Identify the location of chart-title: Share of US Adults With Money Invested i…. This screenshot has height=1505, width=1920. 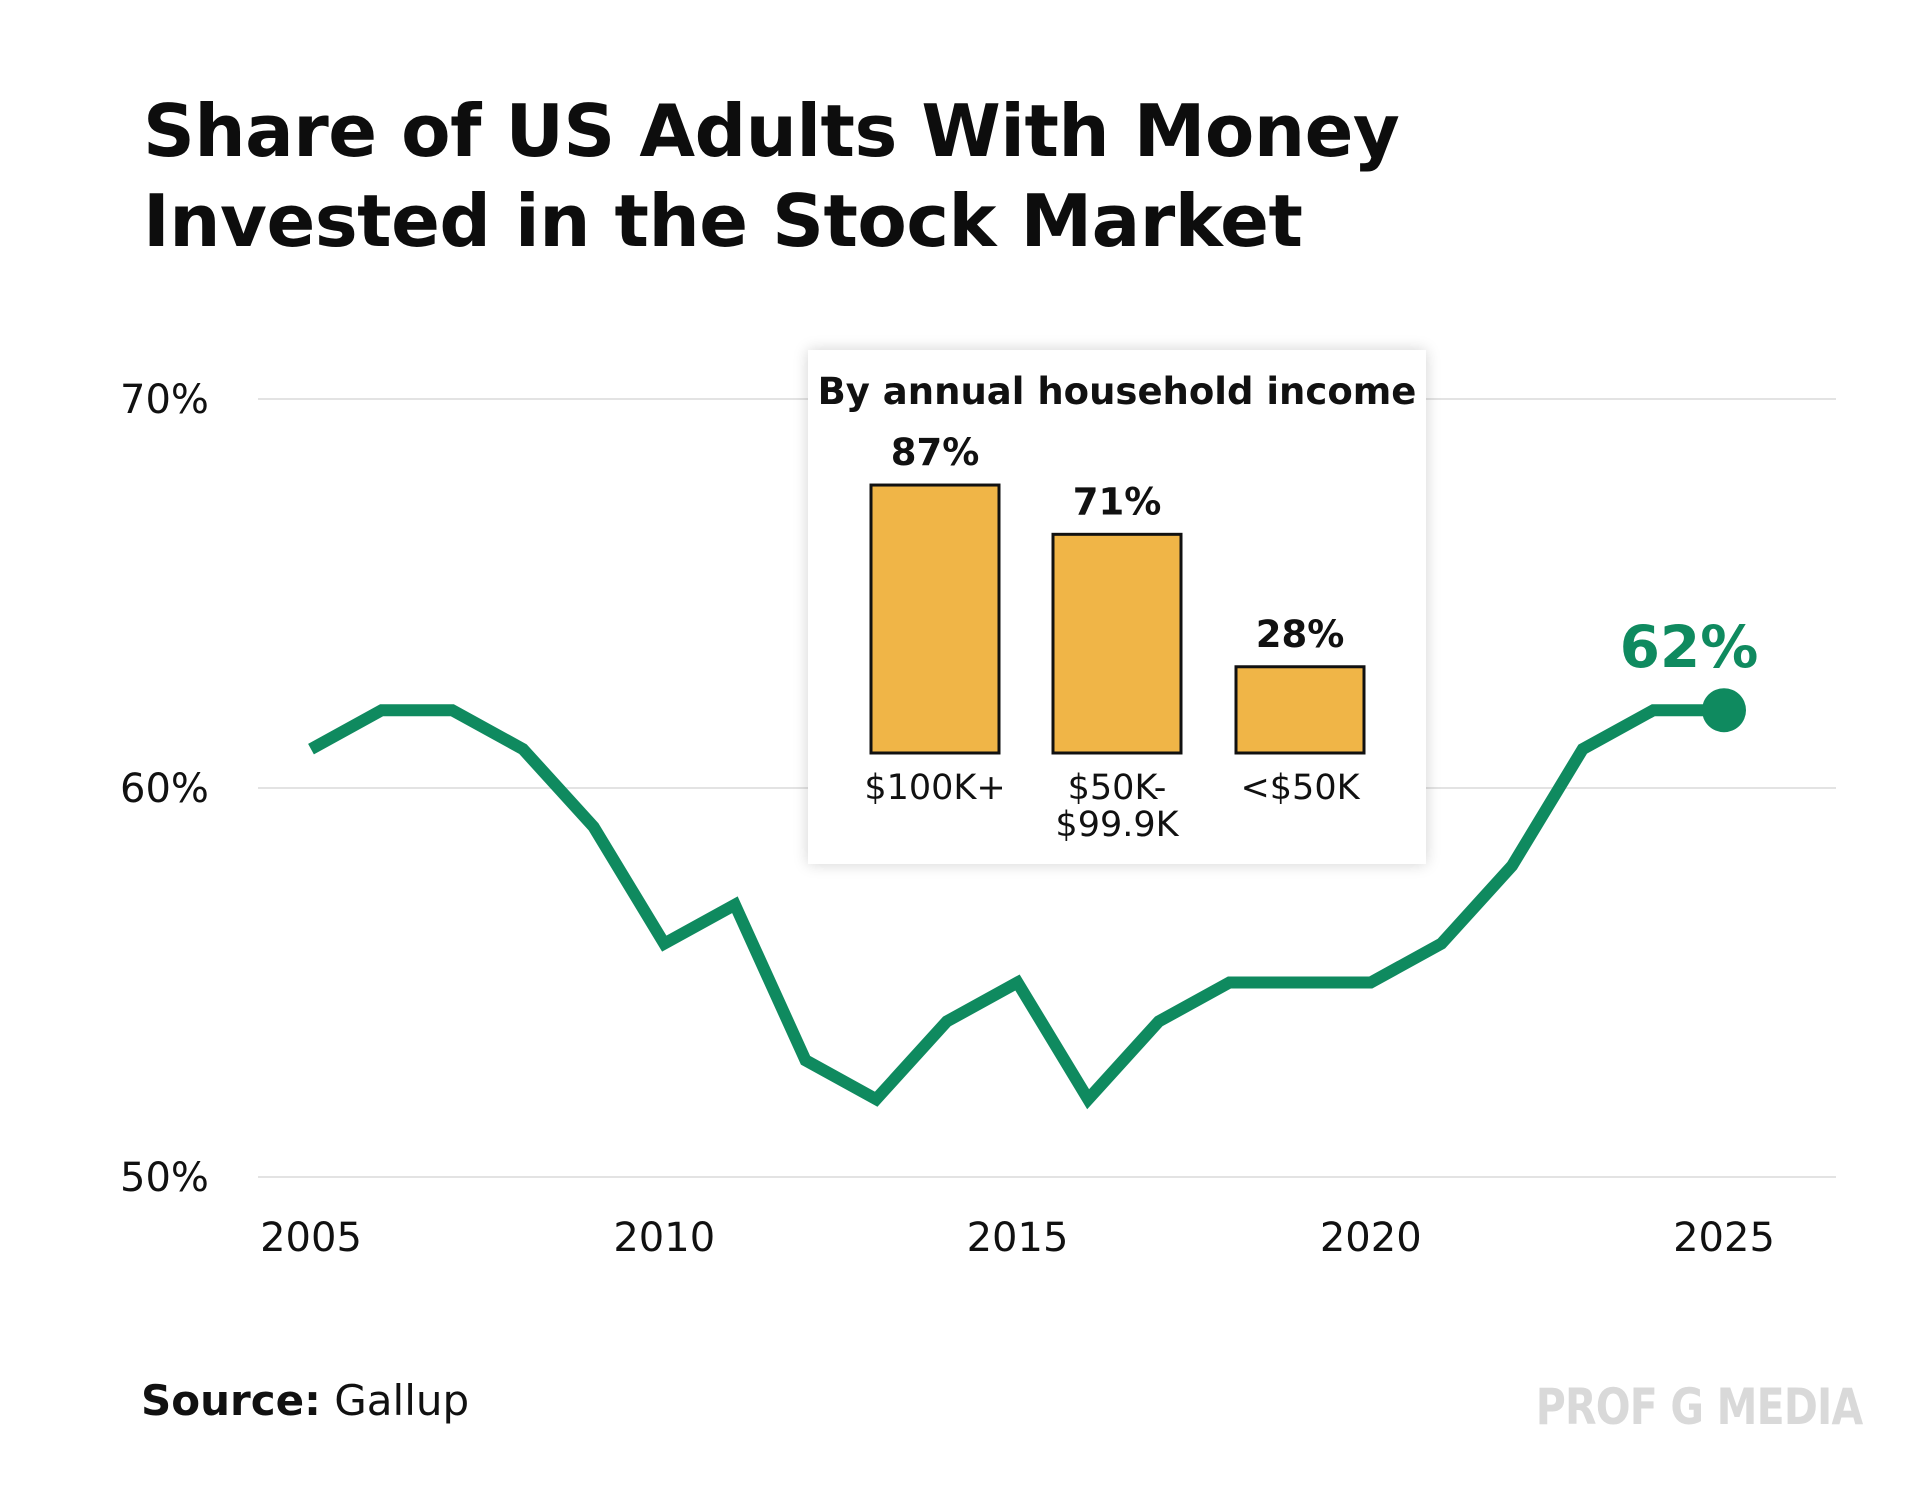
(771, 176).